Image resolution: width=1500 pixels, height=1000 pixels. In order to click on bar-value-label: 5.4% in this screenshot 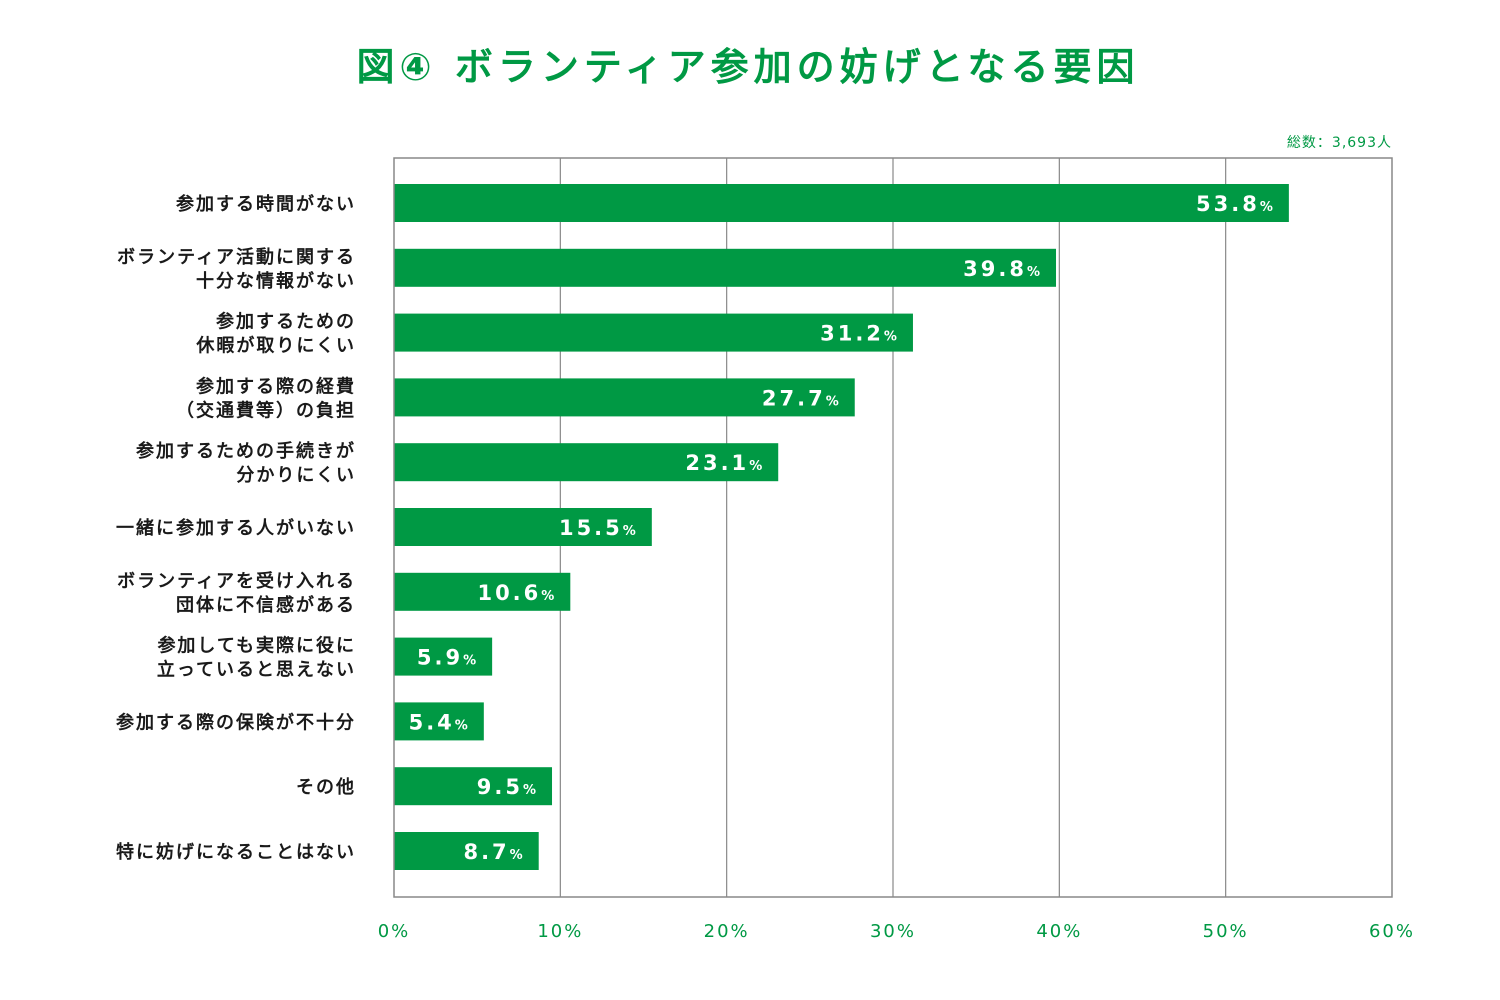, I will do `click(438, 722)`.